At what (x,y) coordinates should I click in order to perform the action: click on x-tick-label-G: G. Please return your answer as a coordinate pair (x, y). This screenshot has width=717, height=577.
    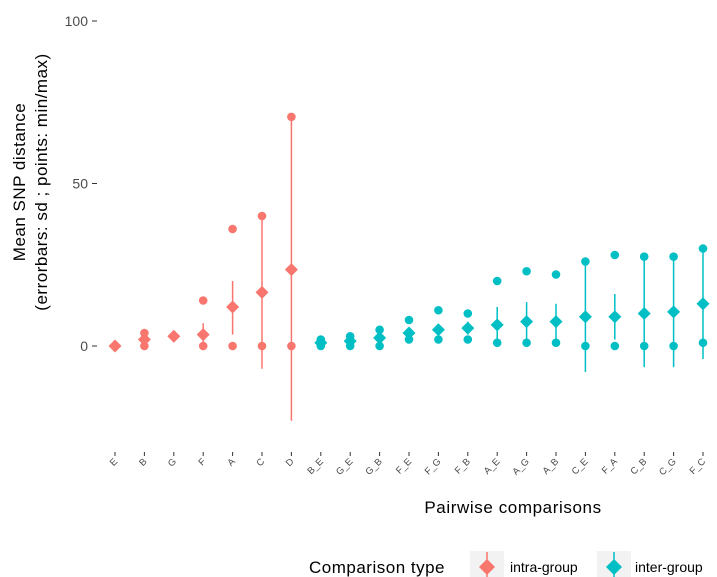
    Looking at the image, I should click on (172, 462).